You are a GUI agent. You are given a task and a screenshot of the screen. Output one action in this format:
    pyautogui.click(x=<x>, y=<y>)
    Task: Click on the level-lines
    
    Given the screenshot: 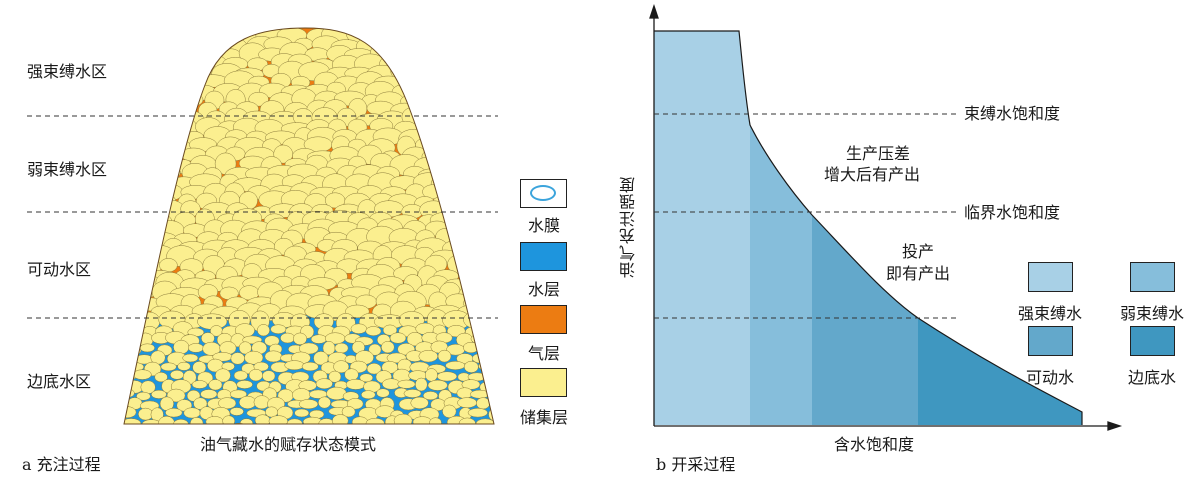 What is the action you would take?
    pyautogui.click(x=807, y=216)
    